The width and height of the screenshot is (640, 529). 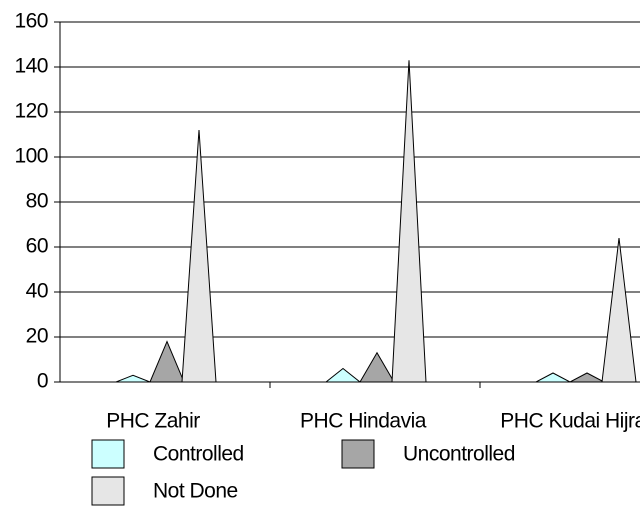 I want to click on y-tick-label: 40, so click(x=37, y=291).